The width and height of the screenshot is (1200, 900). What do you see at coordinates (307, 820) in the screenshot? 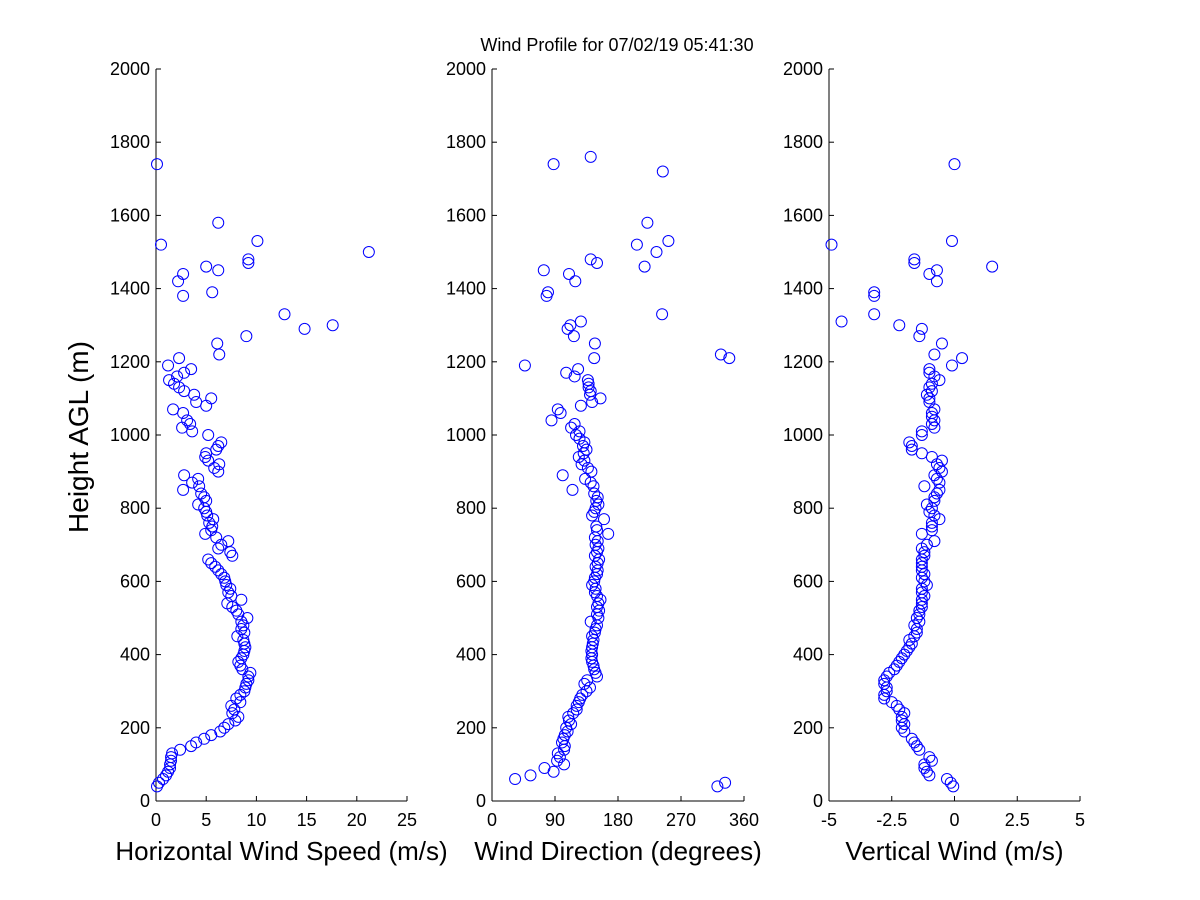
I see `x-tick-label: 15` at bounding box center [307, 820].